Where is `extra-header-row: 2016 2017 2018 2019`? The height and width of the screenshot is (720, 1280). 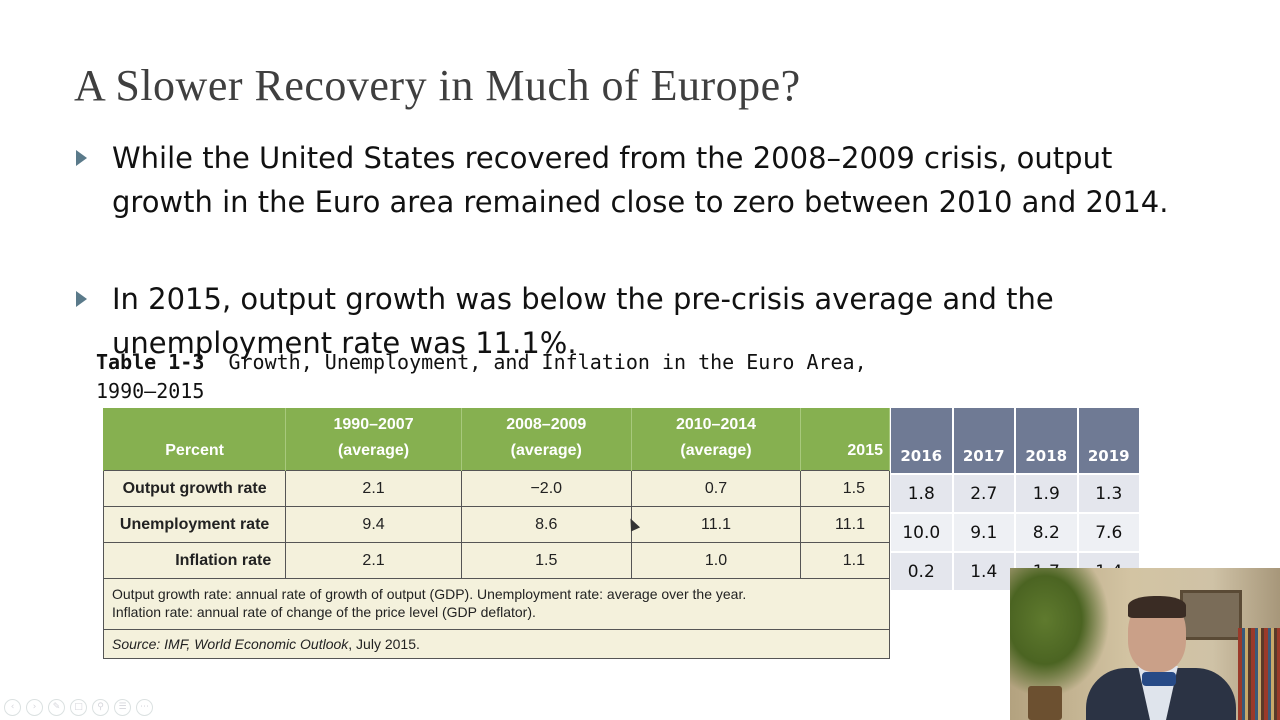 extra-header-row: 2016 2017 2018 2019 is located at coordinates (1016, 441).